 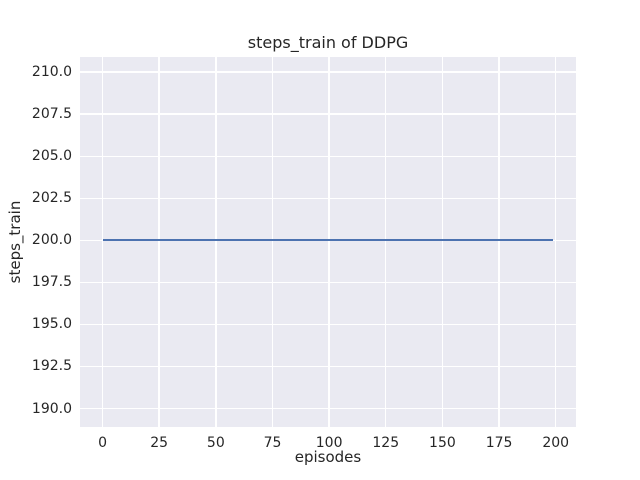 I want to click on x-tick-label: 200, so click(x=556, y=443).